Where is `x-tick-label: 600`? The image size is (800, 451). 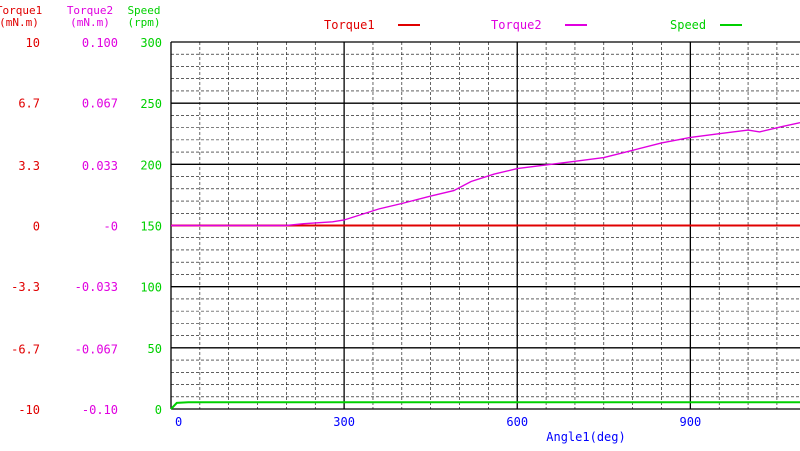
x-tick-label: 600 is located at coordinates (517, 422).